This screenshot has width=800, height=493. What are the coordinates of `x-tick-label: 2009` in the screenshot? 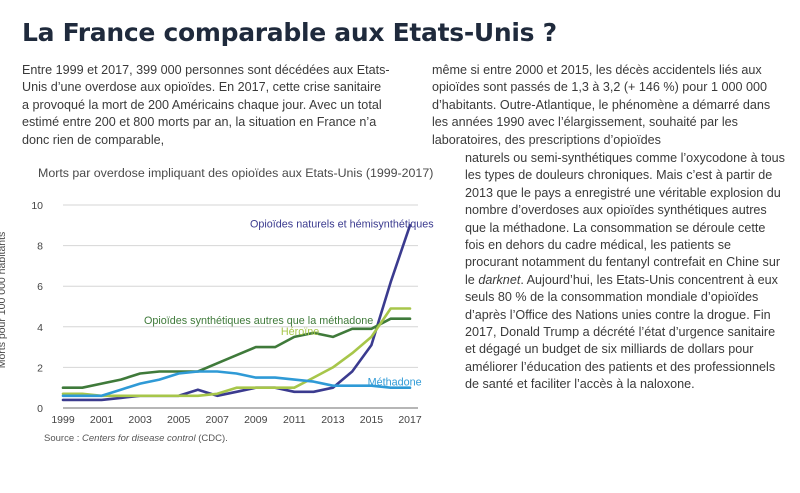 It's located at (256, 420).